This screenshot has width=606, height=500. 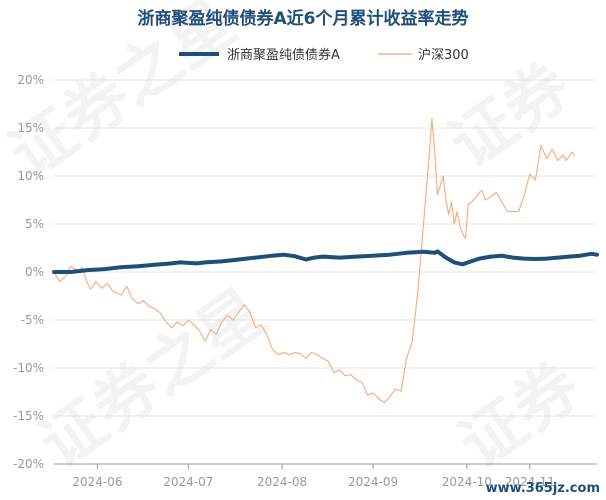 I want to click on chart-title: 浙商聚盈纯债债券A近6个月累计收益率走势, so click(x=303, y=18).